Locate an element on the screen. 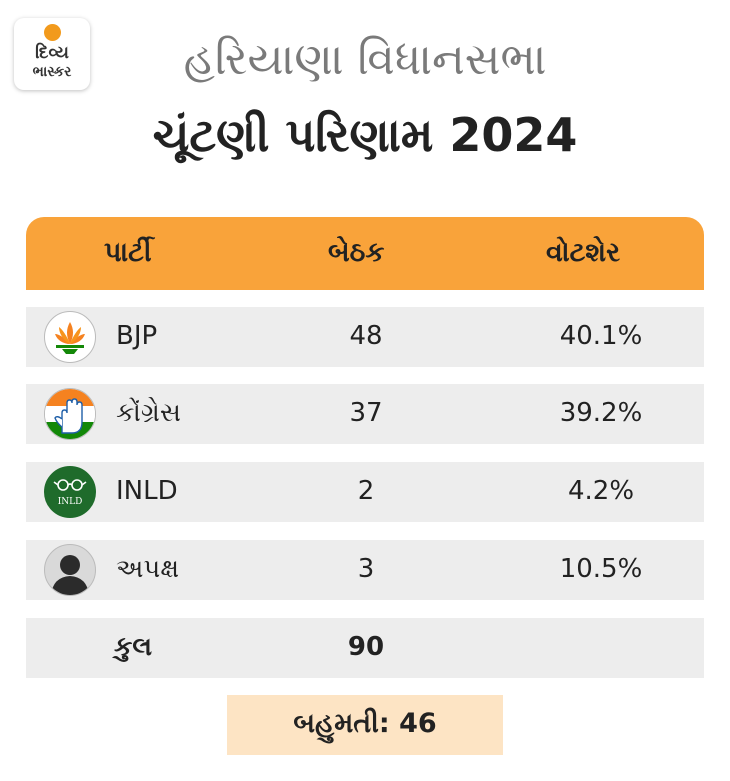 Image resolution: width=730 pixels, height=781 pixels. seat-count: 37 is located at coordinates (366, 413).